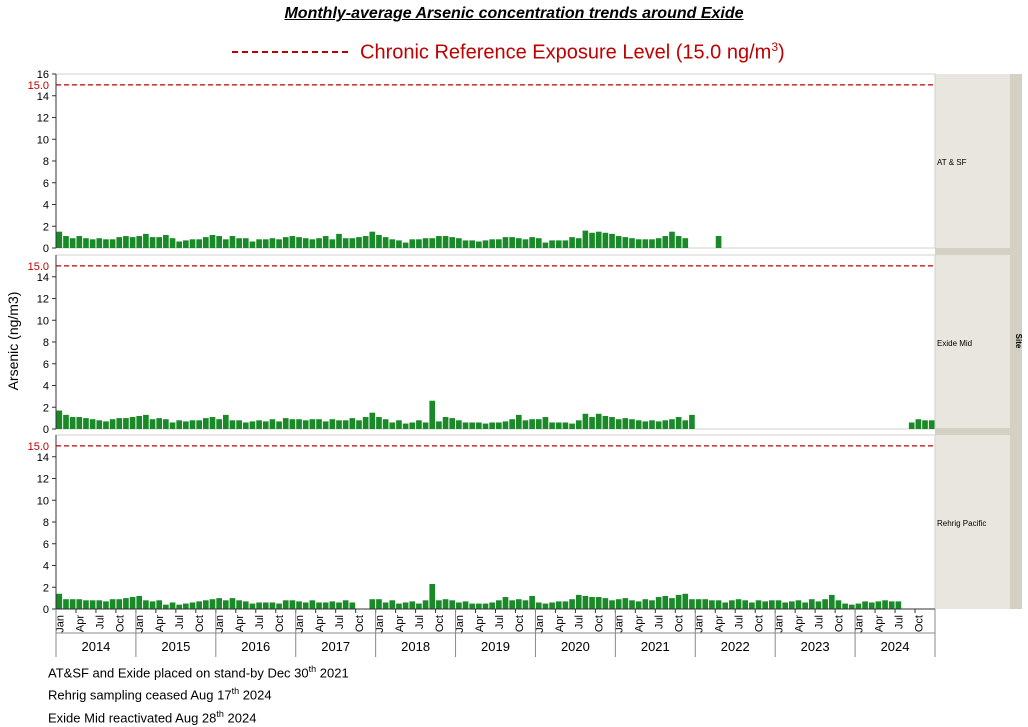 The image size is (1028, 727). I want to click on year-label: 2018, so click(415, 646).